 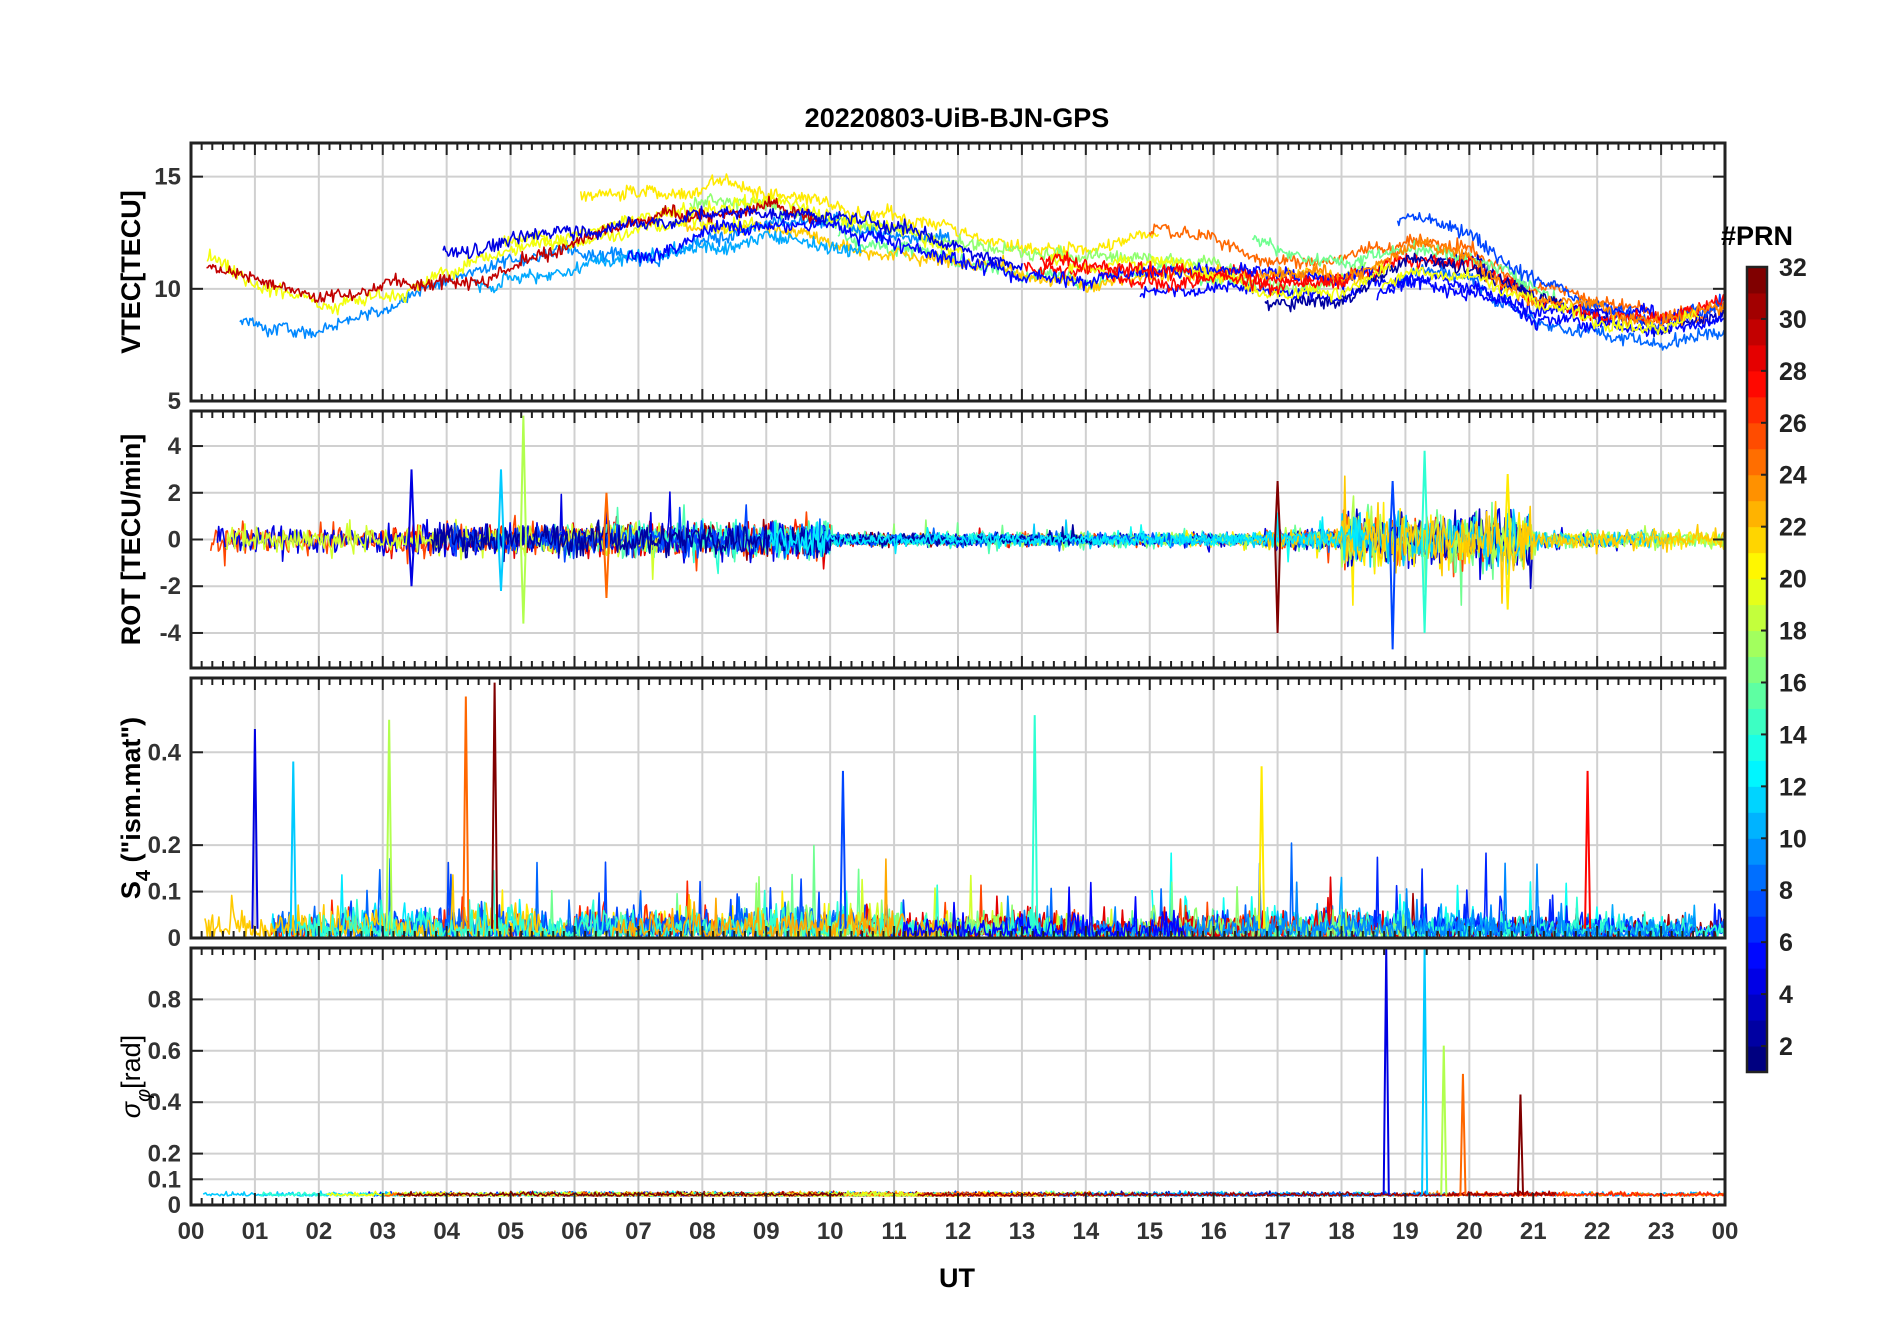 What do you see at coordinates (164, 1154) in the screenshot?
I see `y-tick-label: 0.2` at bounding box center [164, 1154].